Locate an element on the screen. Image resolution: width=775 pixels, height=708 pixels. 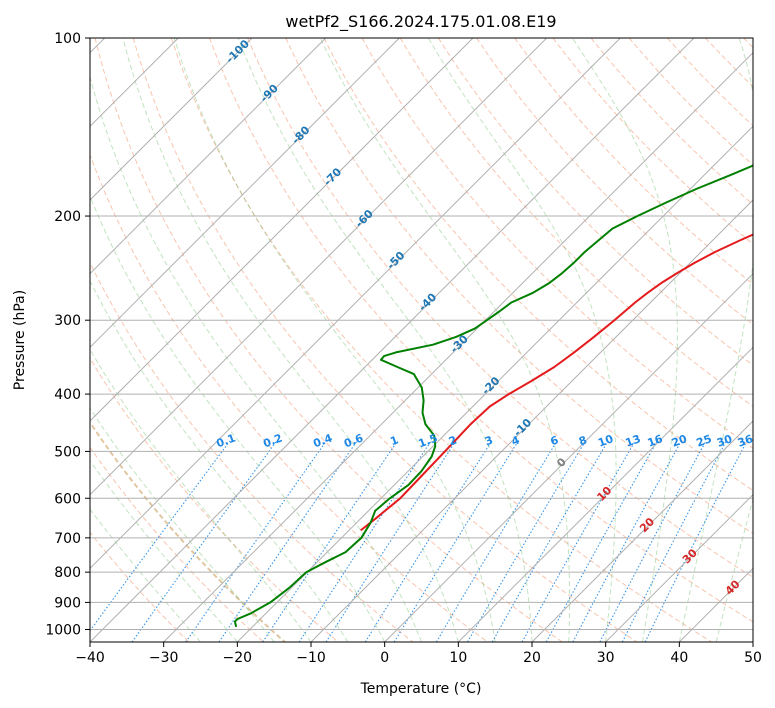
mixing-ratio-label: 36 is located at coordinates (745, 441).